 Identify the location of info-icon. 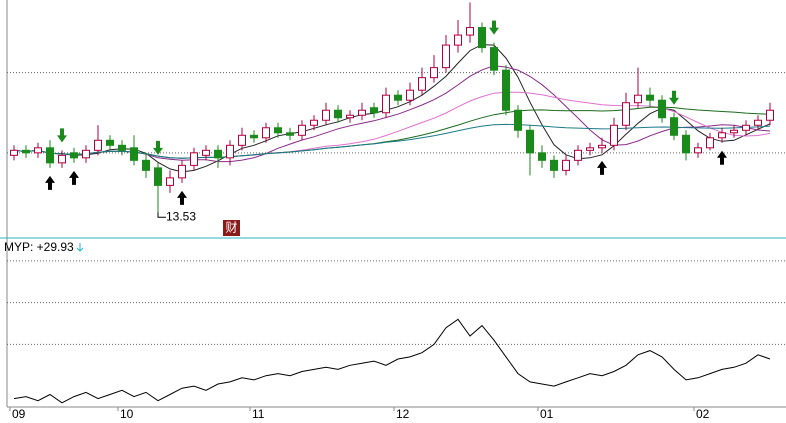
(231, 228).